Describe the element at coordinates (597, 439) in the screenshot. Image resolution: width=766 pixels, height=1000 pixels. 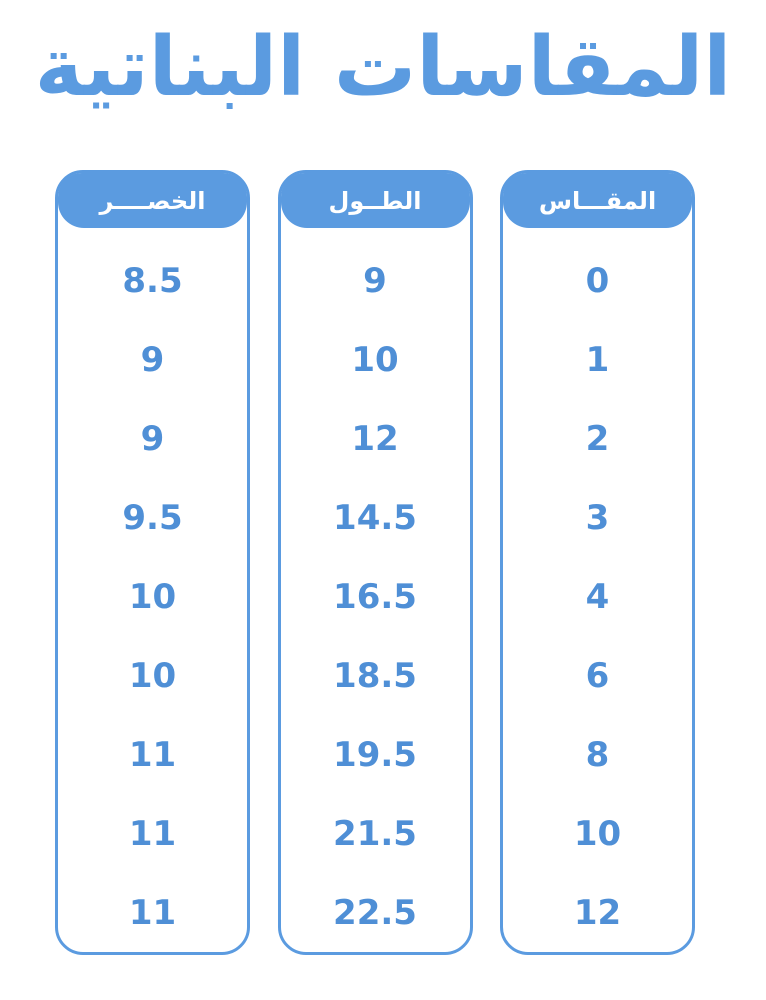
I see `table-cell: 2` at that location.